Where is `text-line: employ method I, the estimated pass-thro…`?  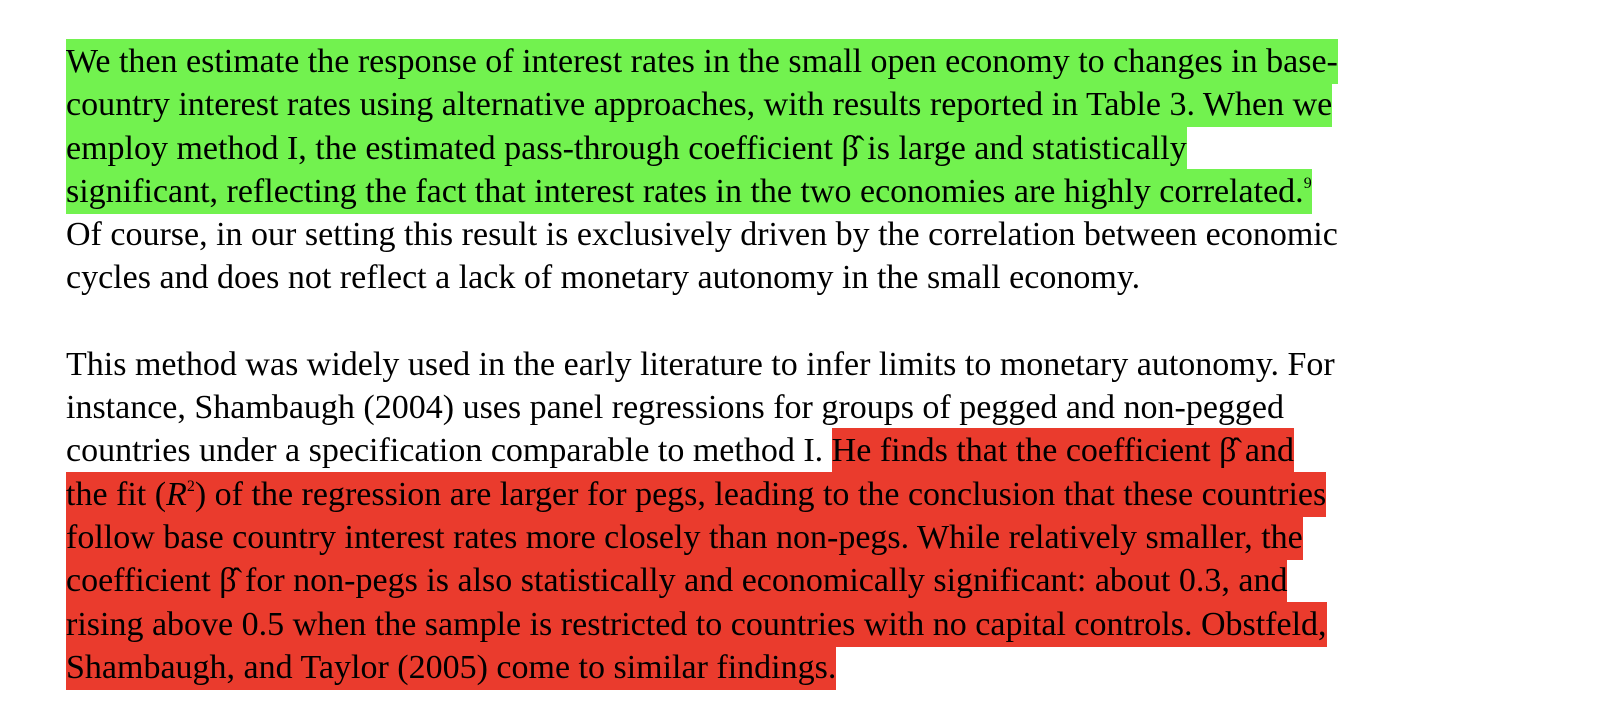
text-line: employ method I, the estimated pass-thro… is located at coordinates (766, 148).